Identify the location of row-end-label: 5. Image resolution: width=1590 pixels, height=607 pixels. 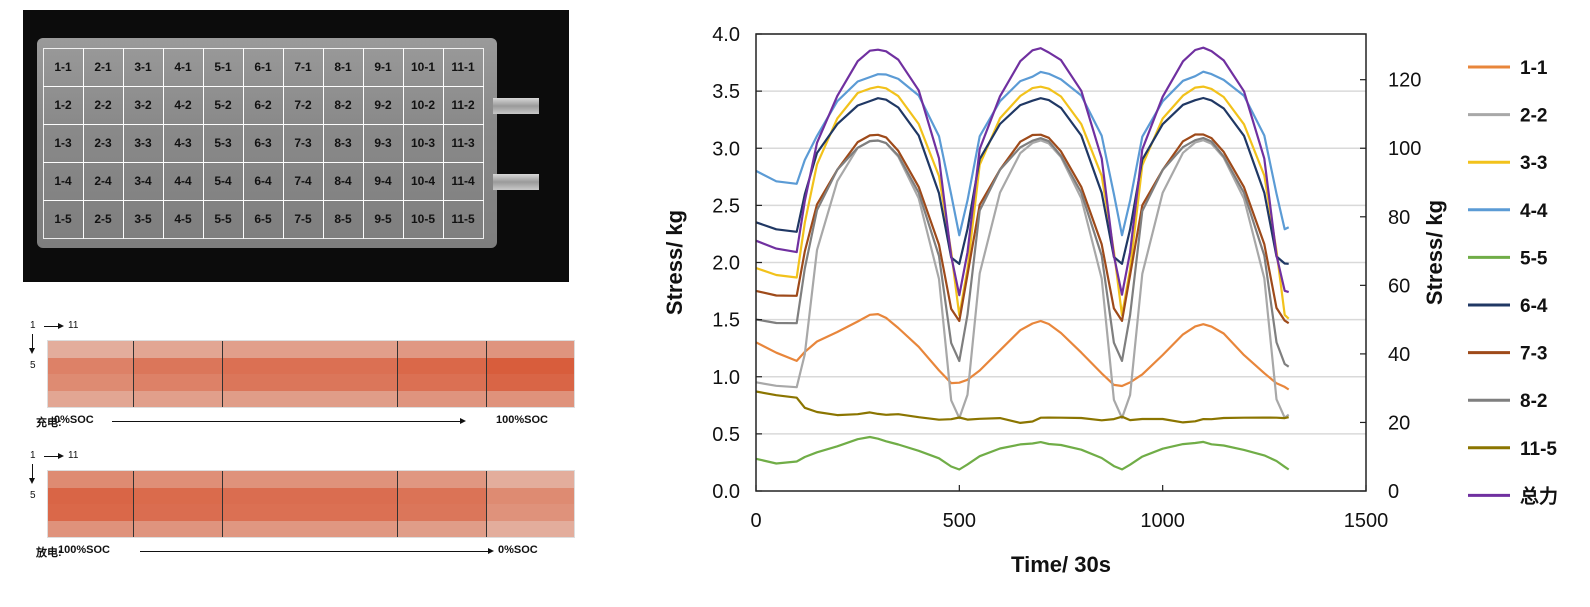
(33, 495).